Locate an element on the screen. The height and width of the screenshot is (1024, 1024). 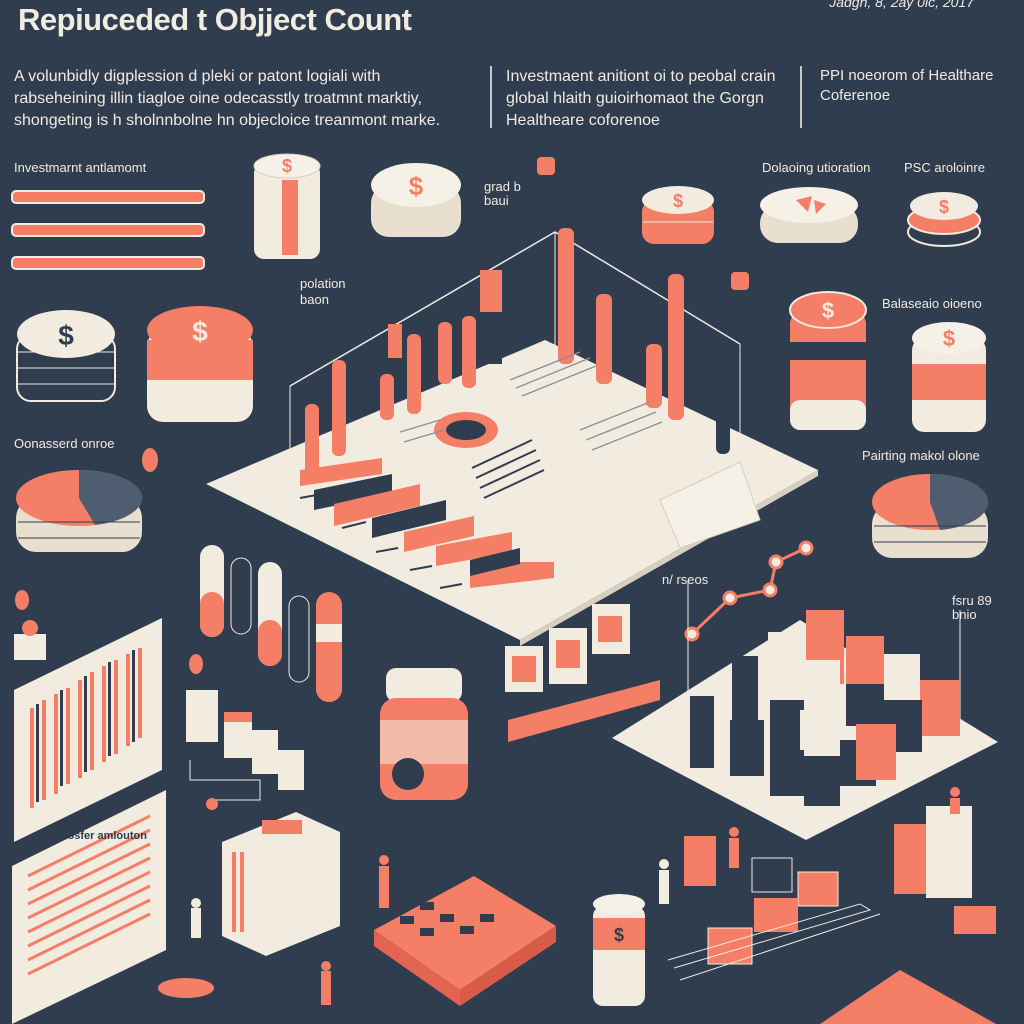
pill-capsules is located at coordinates (271, 623).